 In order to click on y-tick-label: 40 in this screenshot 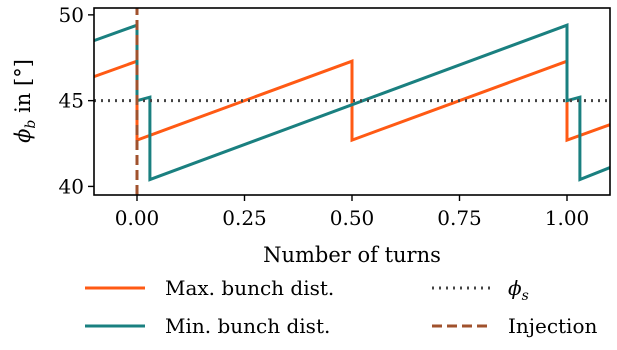, I will do `click(71, 186)`.